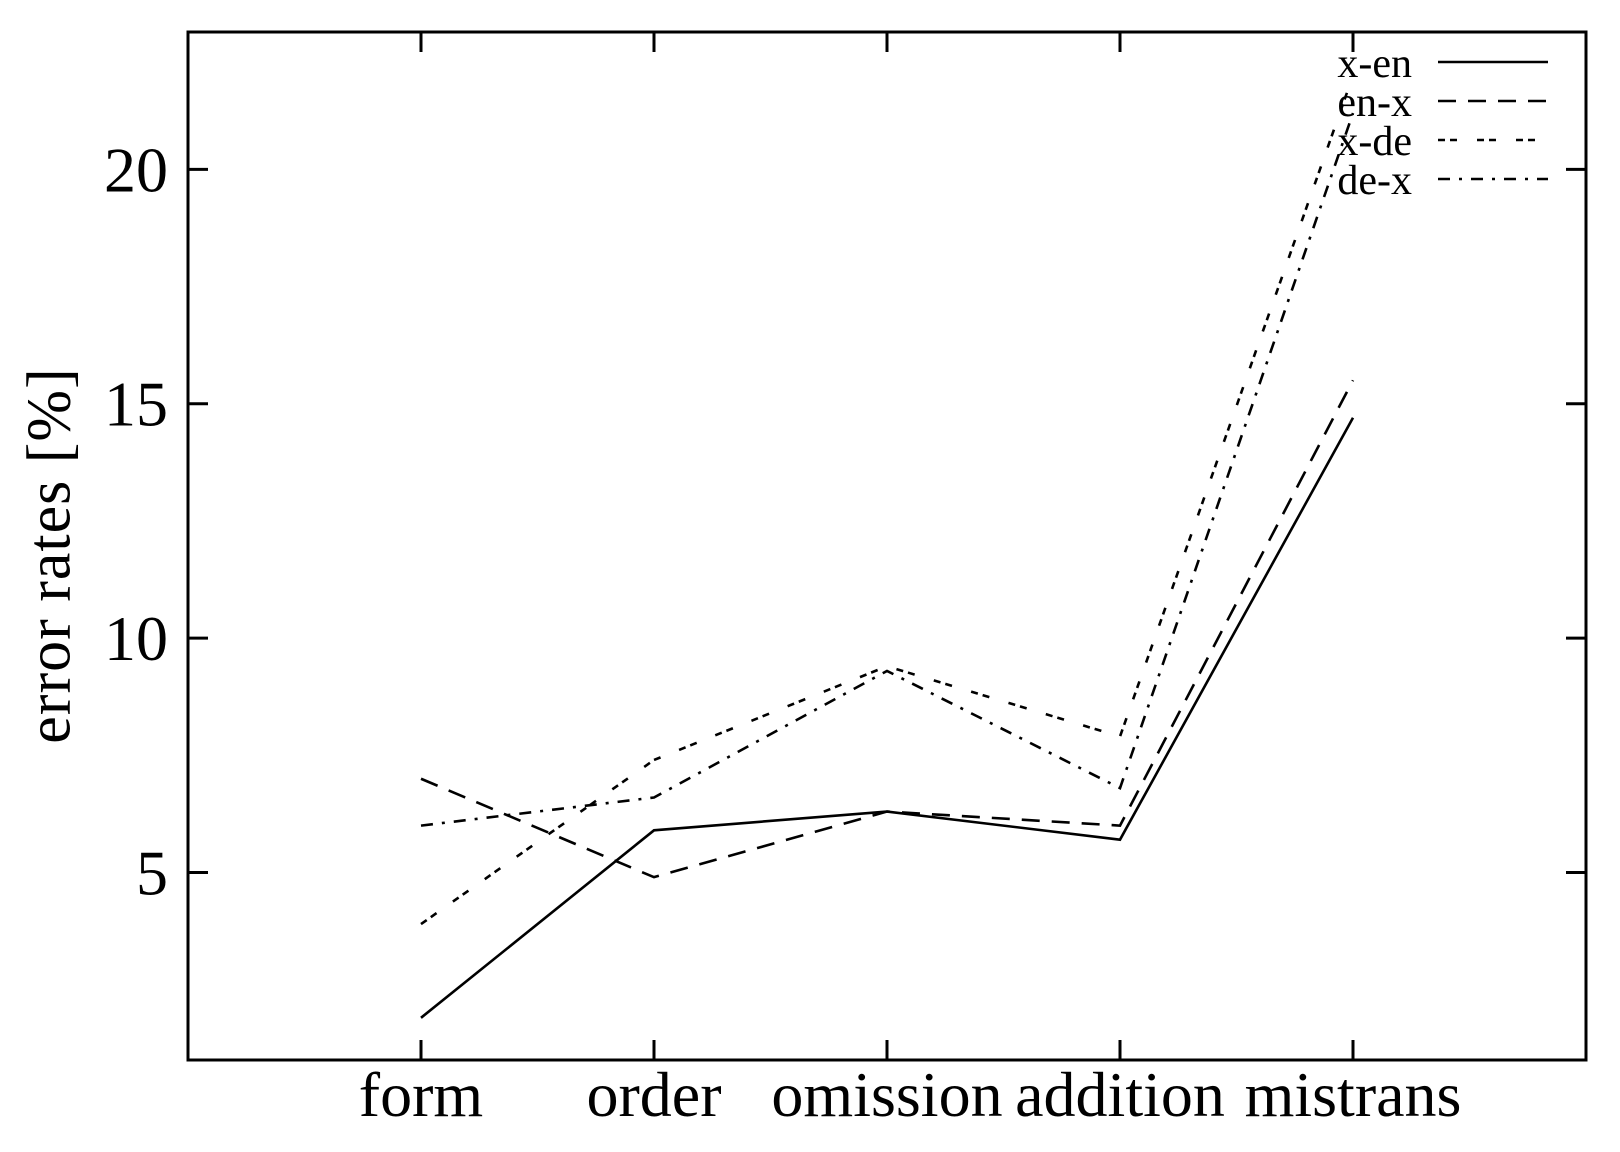 This screenshot has height=1152, width=1620. I want to click on y-axis-title: error rates [%], so click(49, 555).